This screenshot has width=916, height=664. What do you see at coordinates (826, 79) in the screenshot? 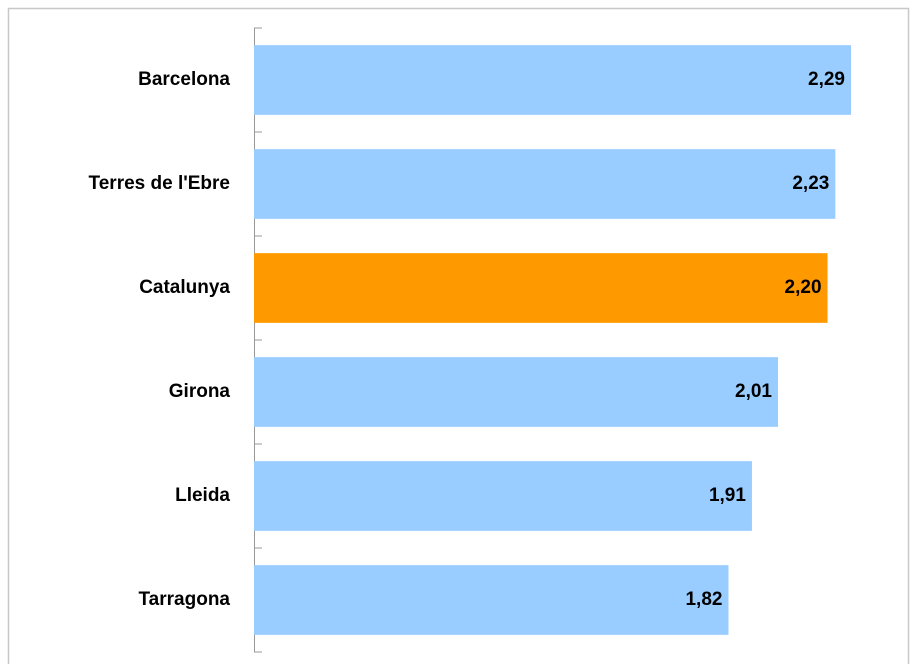
I see `data-label: 2,29` at bounding box center [826, 79].